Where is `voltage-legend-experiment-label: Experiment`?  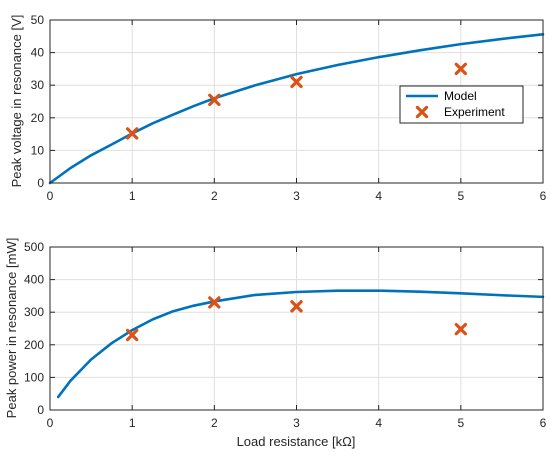 voltage-legend-experiment-label: Experiment is located at coordinates (474, 112).